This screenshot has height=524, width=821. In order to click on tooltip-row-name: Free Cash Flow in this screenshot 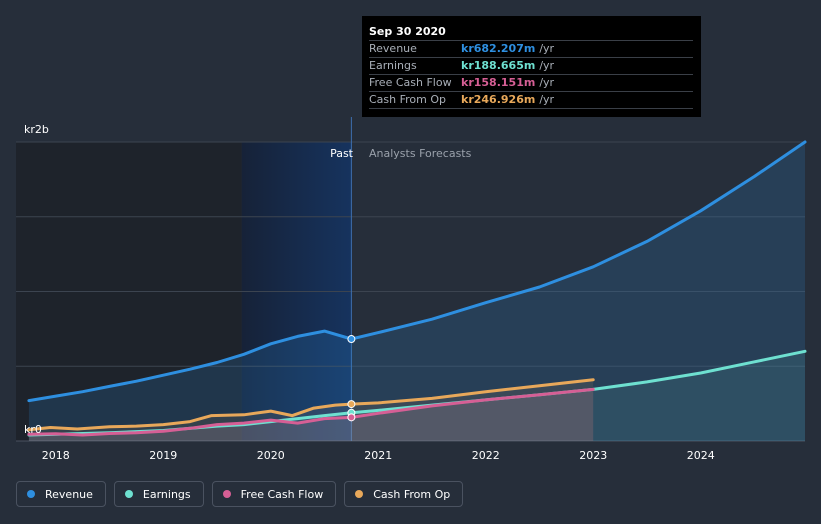, I will do `click(410, 82)`.